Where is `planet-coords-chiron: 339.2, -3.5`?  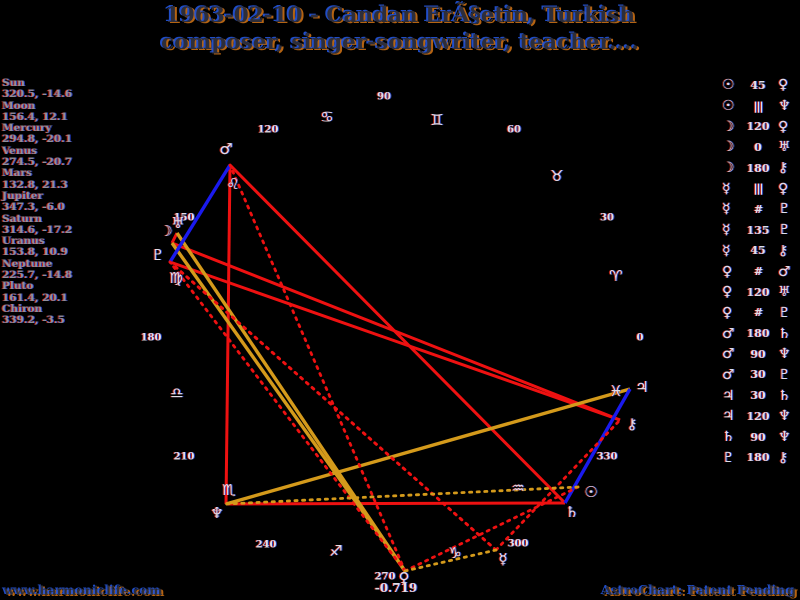 planet-coords-chiron: 339.2, -3.5 is located at coordinates (33, 320).